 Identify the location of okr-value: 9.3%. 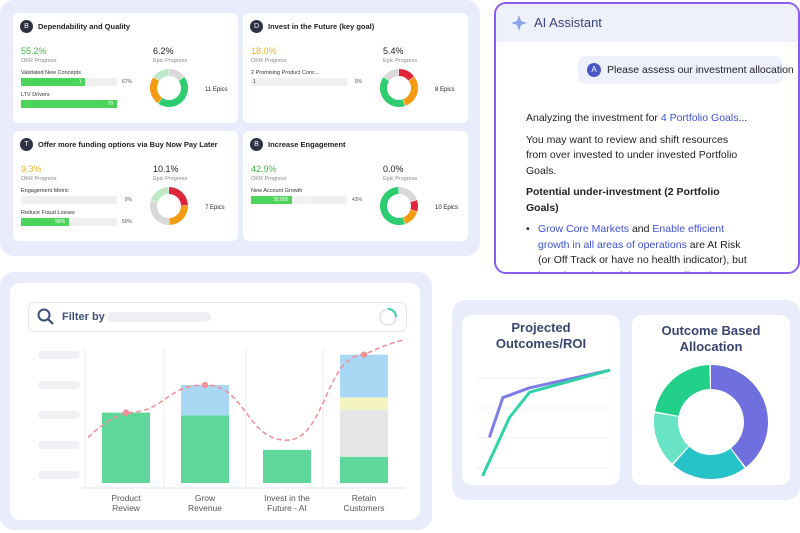
(31, 169).